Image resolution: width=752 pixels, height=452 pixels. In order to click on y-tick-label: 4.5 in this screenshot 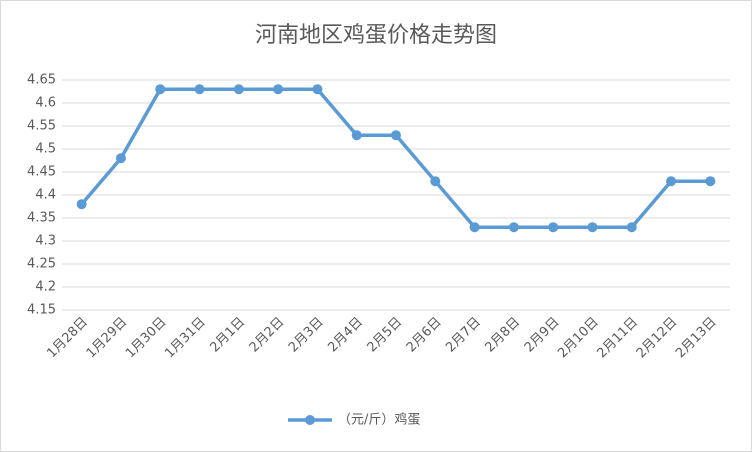, I will do `click(45, 149)`.